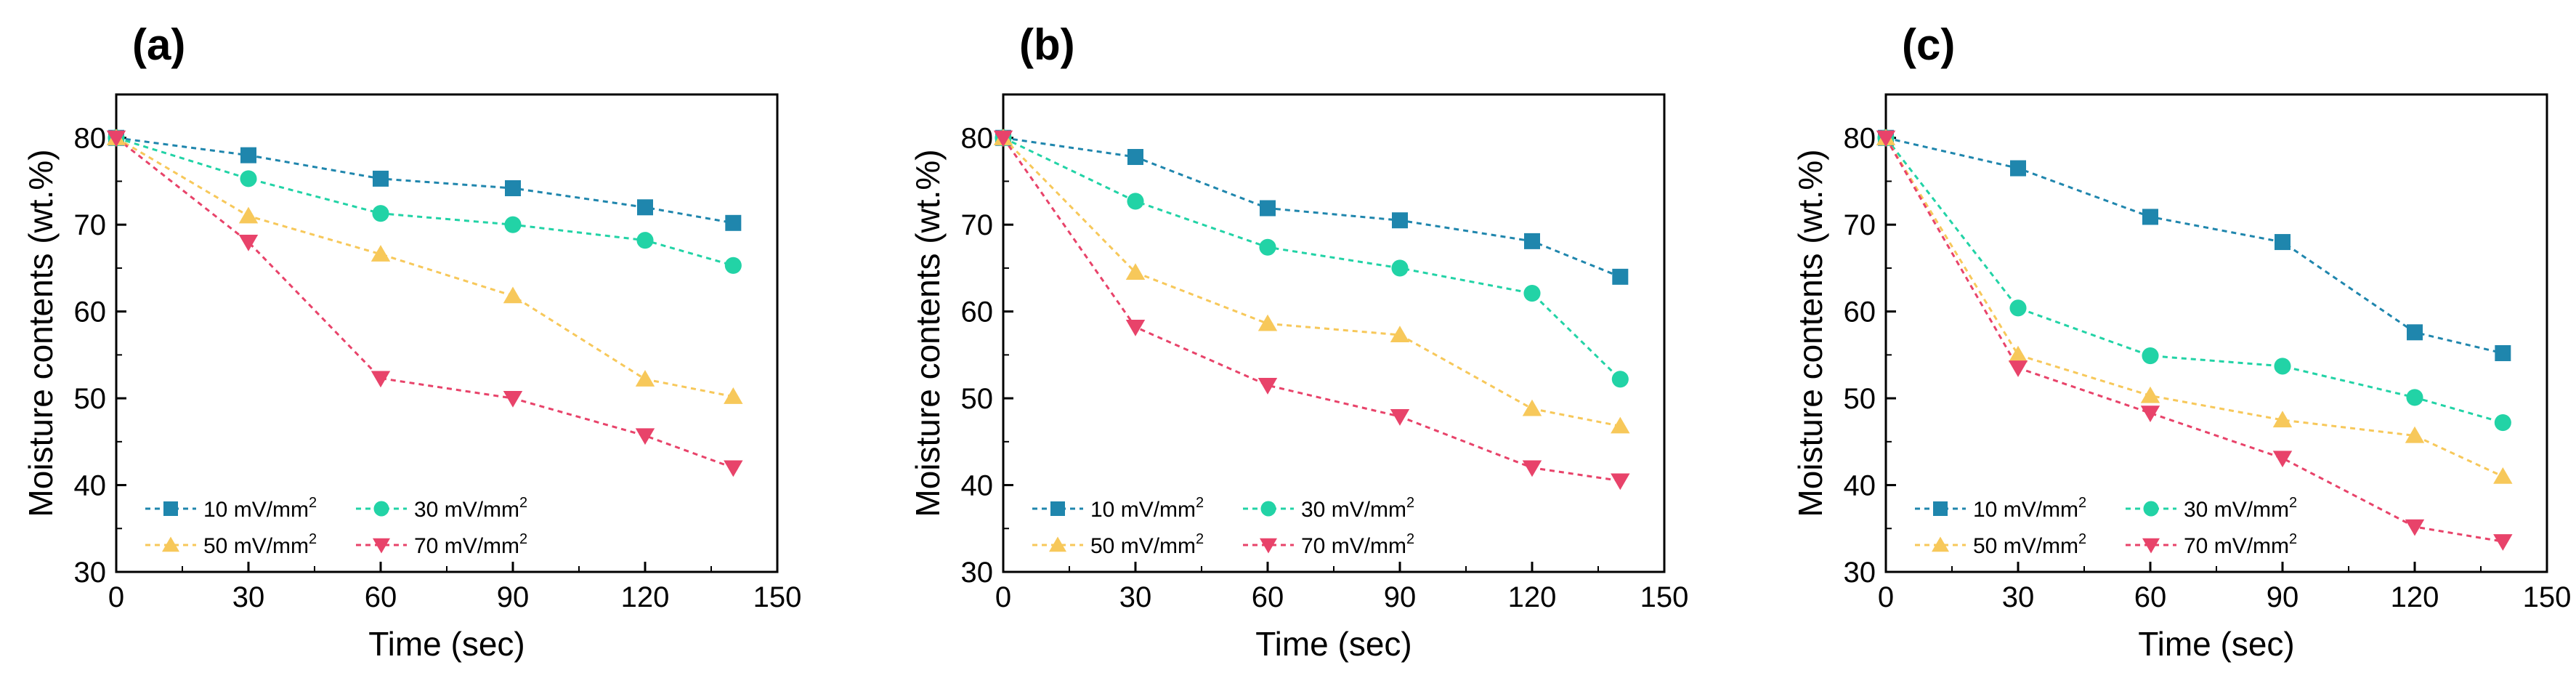 This screenshot has width=2576, height=678. I want to click on panel-label: (b), so click(1047, 44).